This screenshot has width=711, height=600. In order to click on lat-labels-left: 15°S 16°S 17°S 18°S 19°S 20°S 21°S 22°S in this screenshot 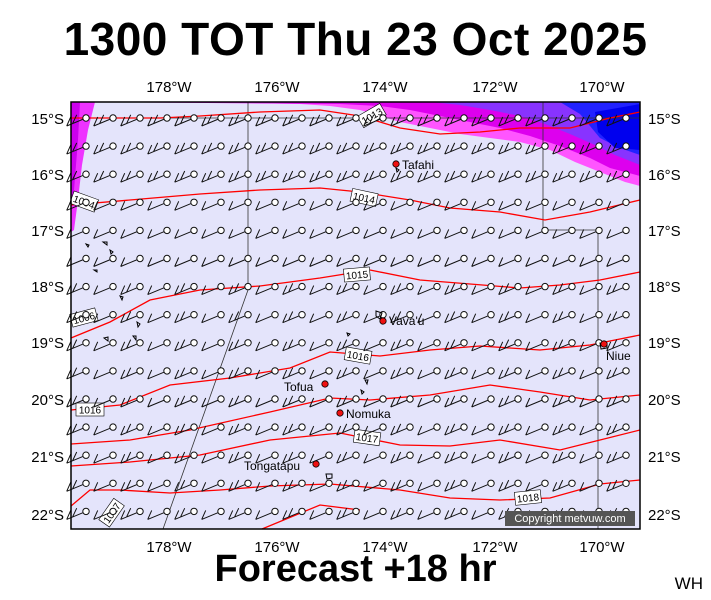, I will do `click(47, 317)`.